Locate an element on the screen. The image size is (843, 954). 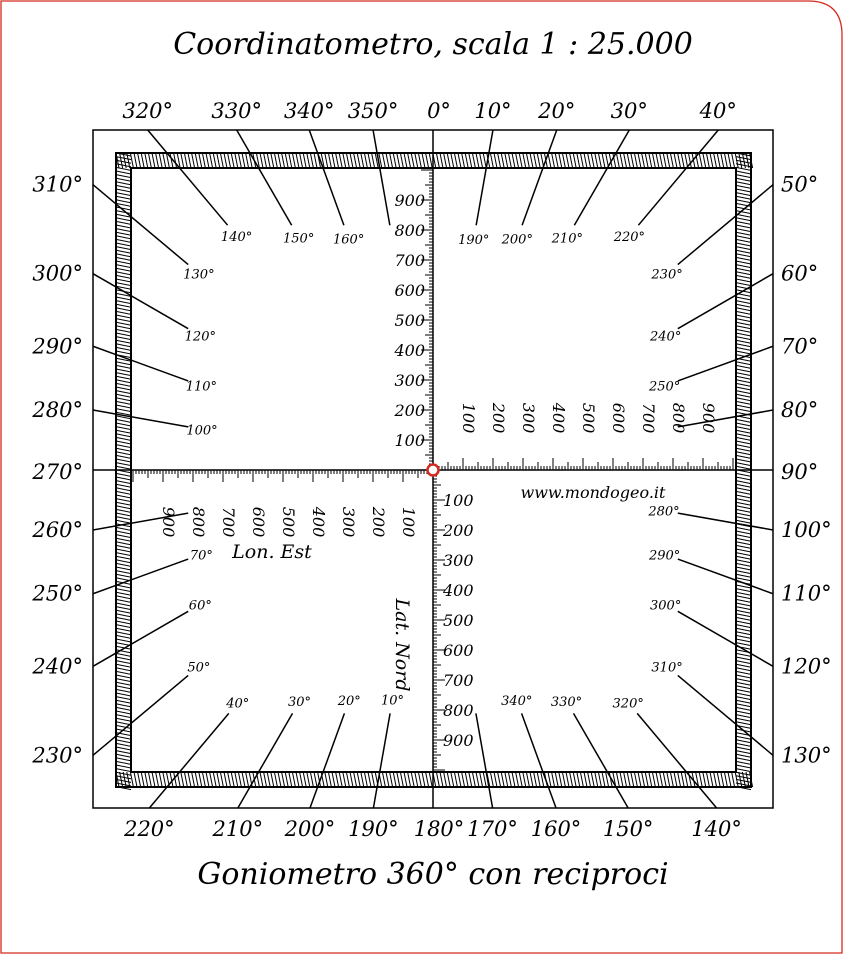
scale-number-right: 900 is located at coordinates (708, 418).